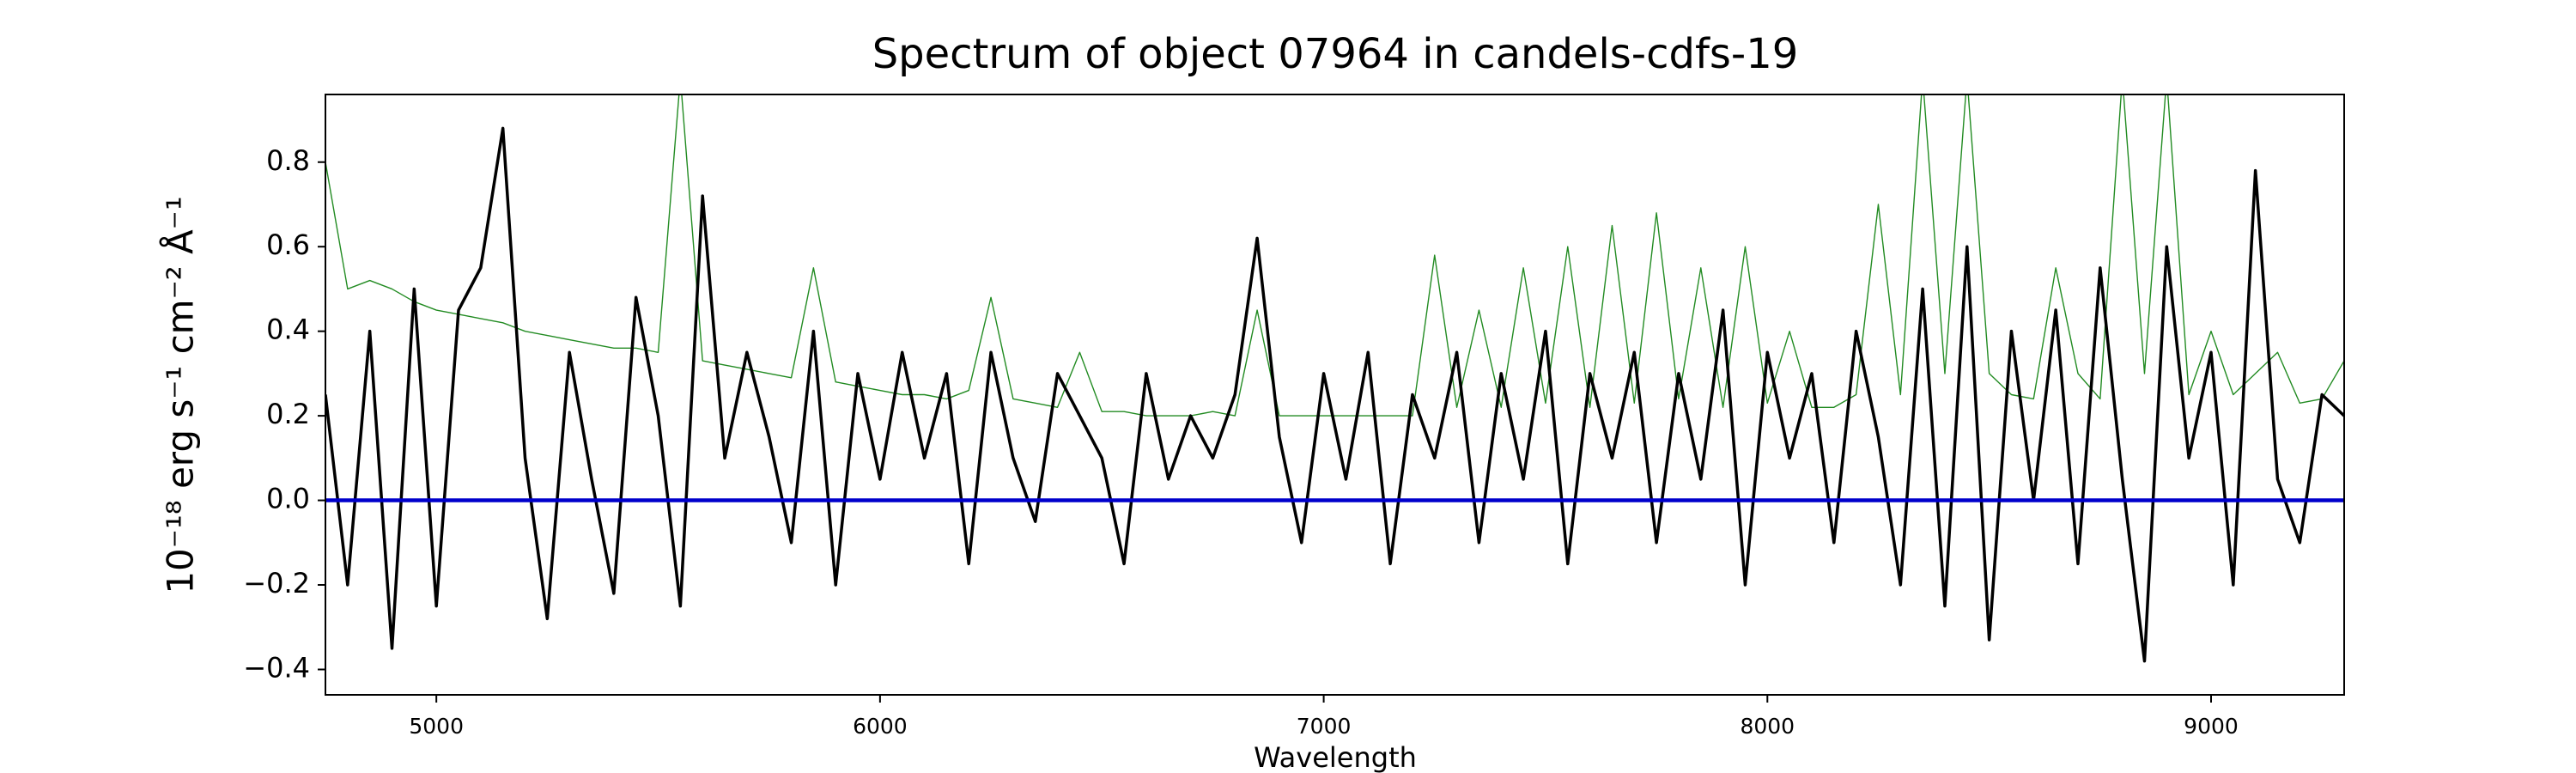 The image size is (2576, 773). I want to click on x-tick-label: 7000, so click(1324, 726).